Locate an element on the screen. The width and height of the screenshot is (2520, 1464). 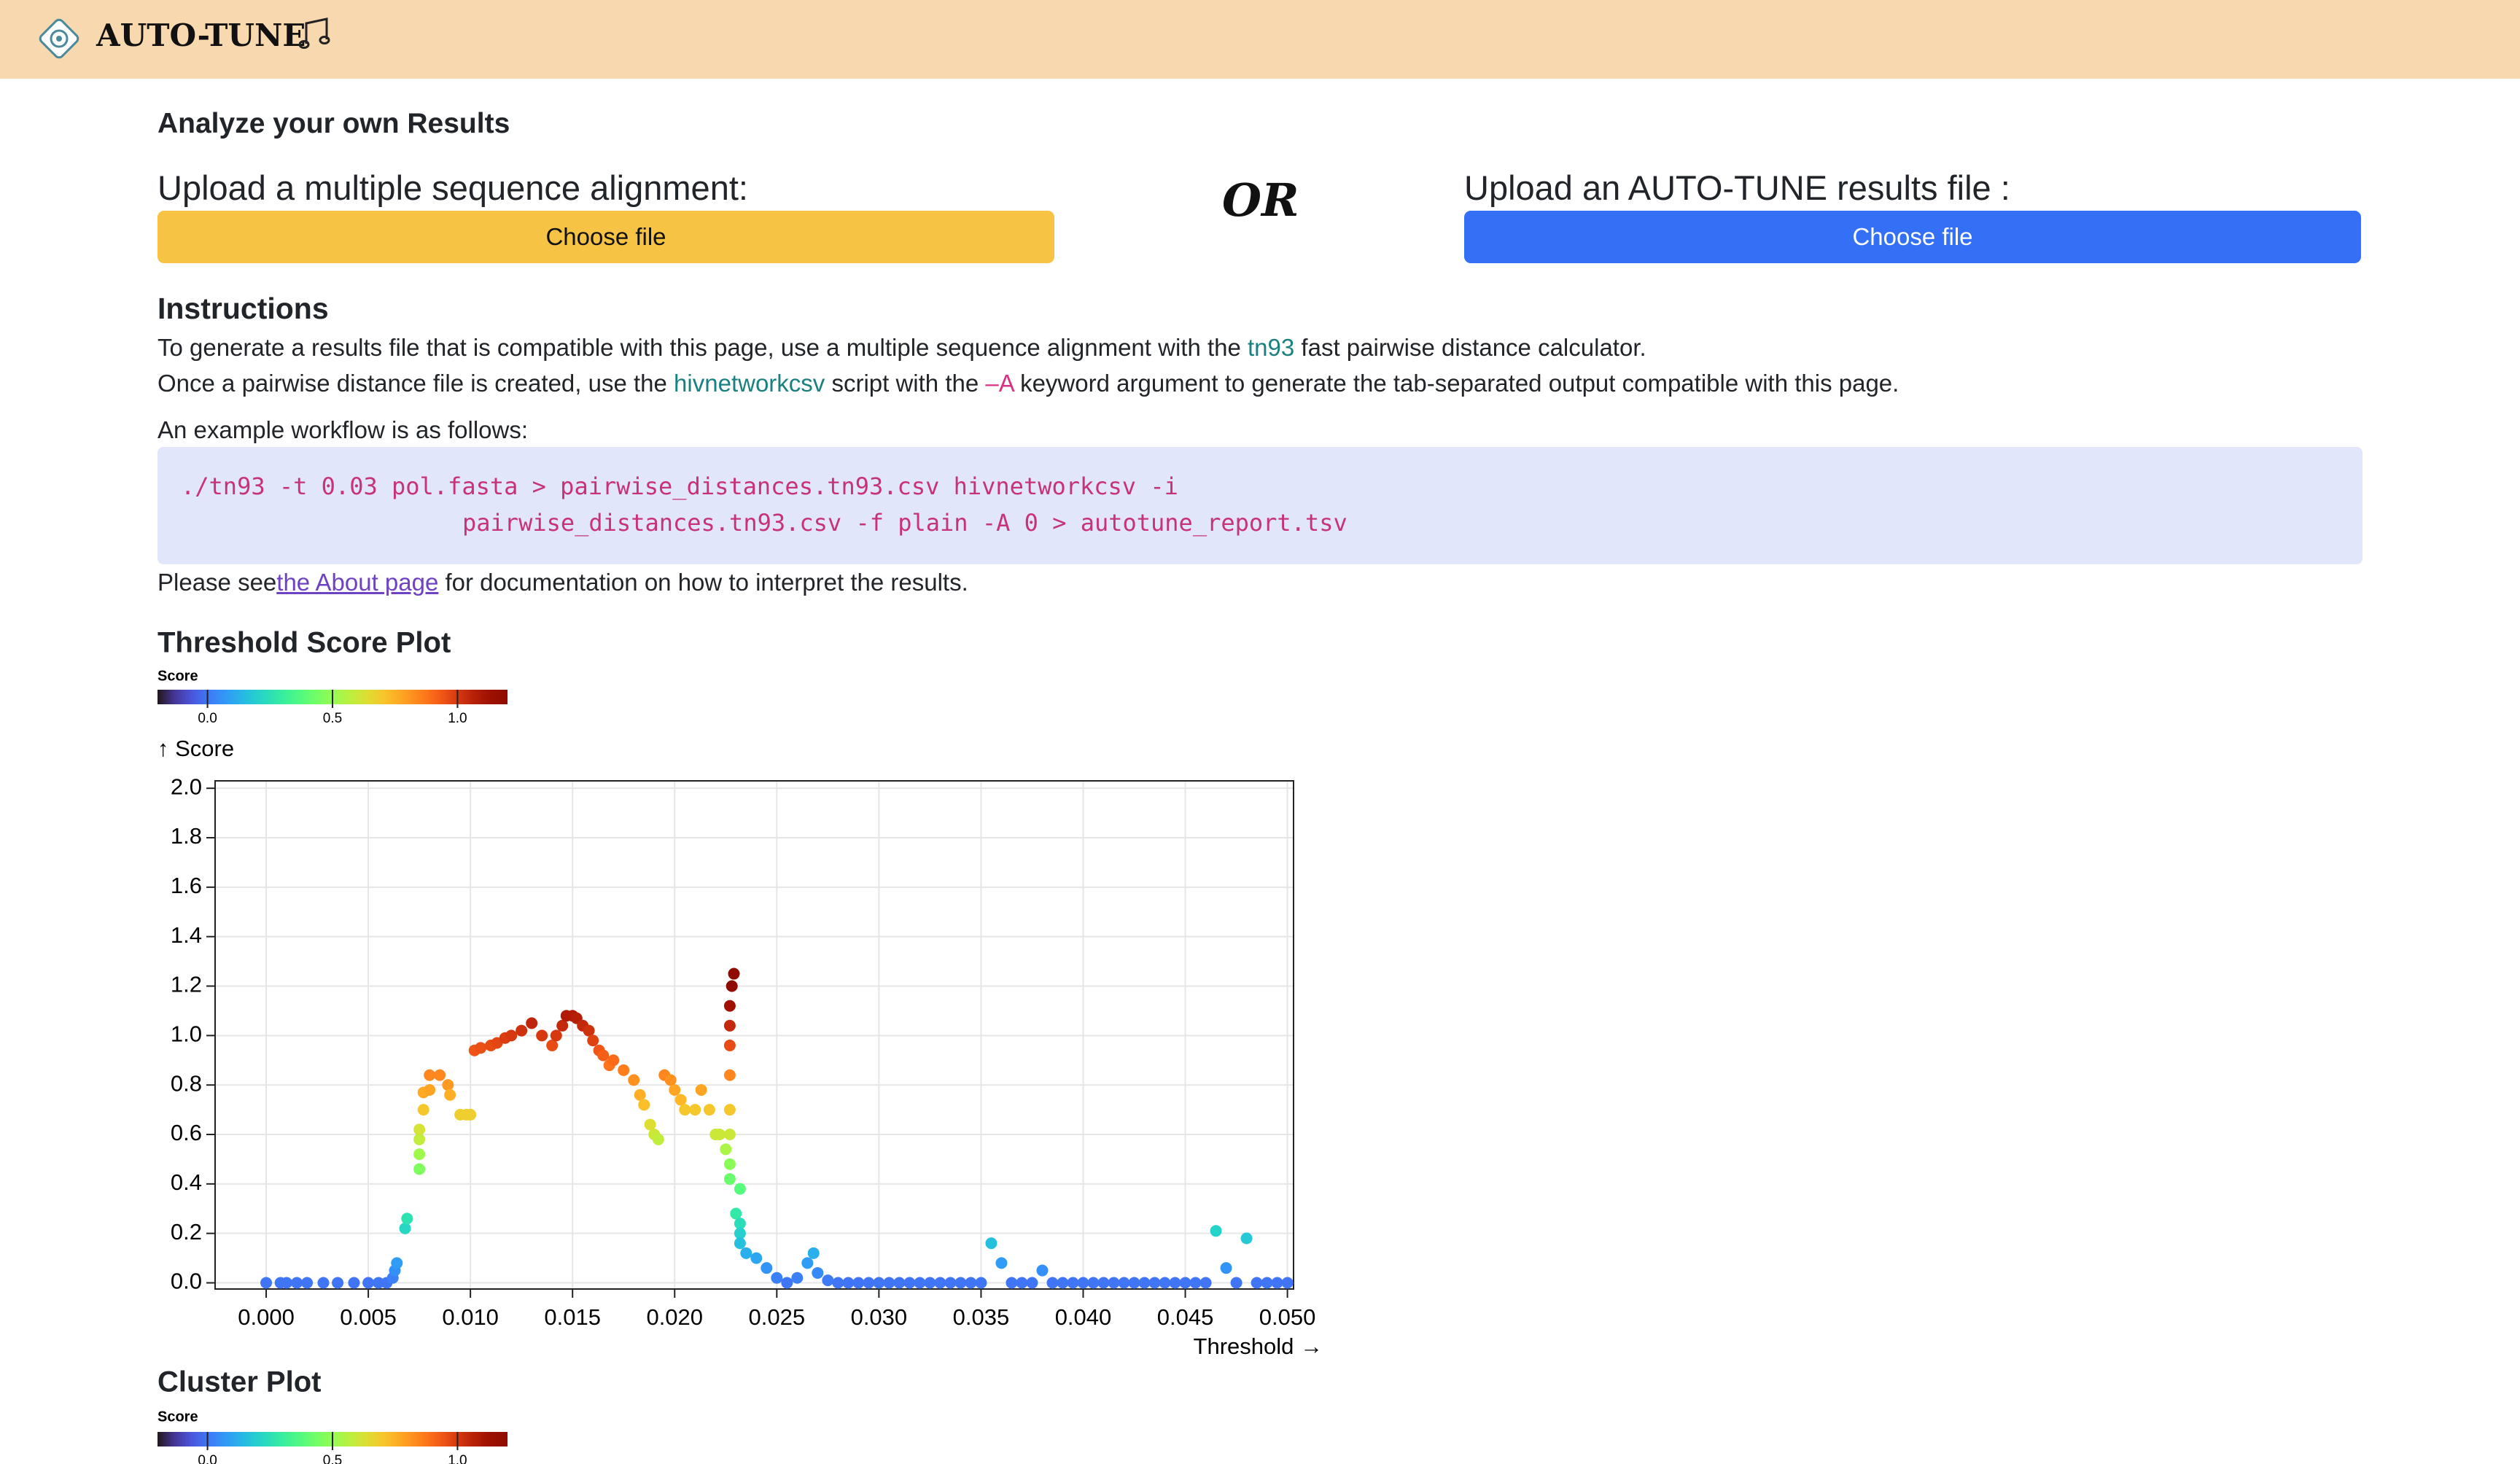
colorbar-tick-label: 1.0 is located at coordinates (457, 1458).